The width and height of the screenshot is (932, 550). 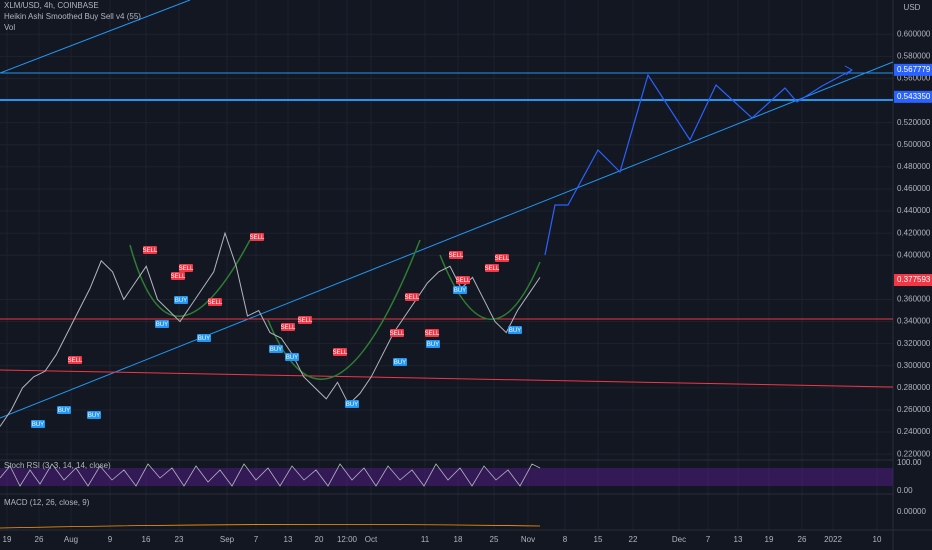 What do you see at coordinates (633, 539) in the screenshot?
I see `x-tick-label: 22` at bounding box center [633, 539].